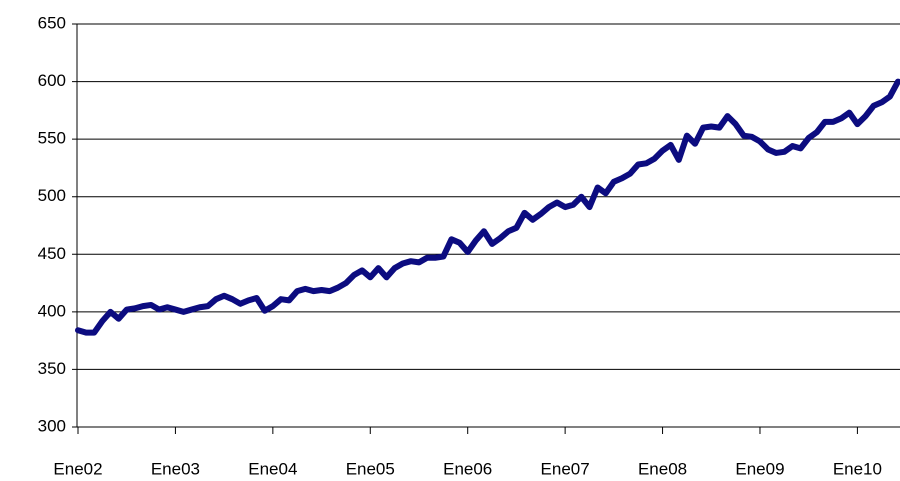 This screenshot has height=481, width=900. Describe the element at coordinates (272, 468) in the screenshot. I see `x-tick-label: Ene04` at that location.